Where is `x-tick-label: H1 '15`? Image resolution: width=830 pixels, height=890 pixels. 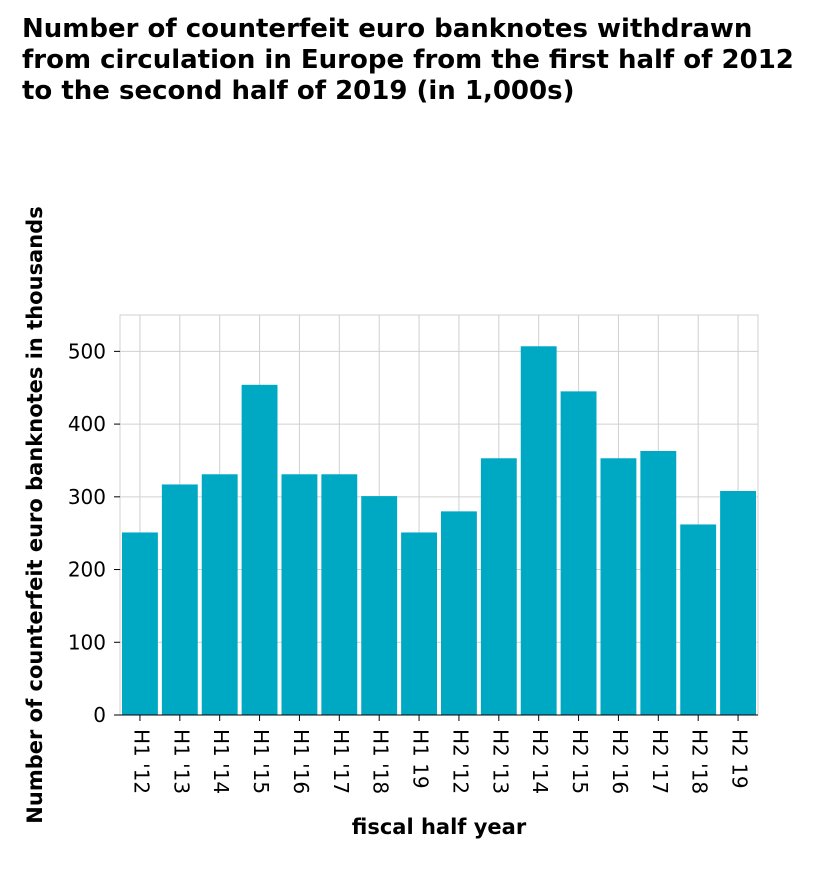 x-tick-label: H1 '15 is located at coordinates (261, 761).